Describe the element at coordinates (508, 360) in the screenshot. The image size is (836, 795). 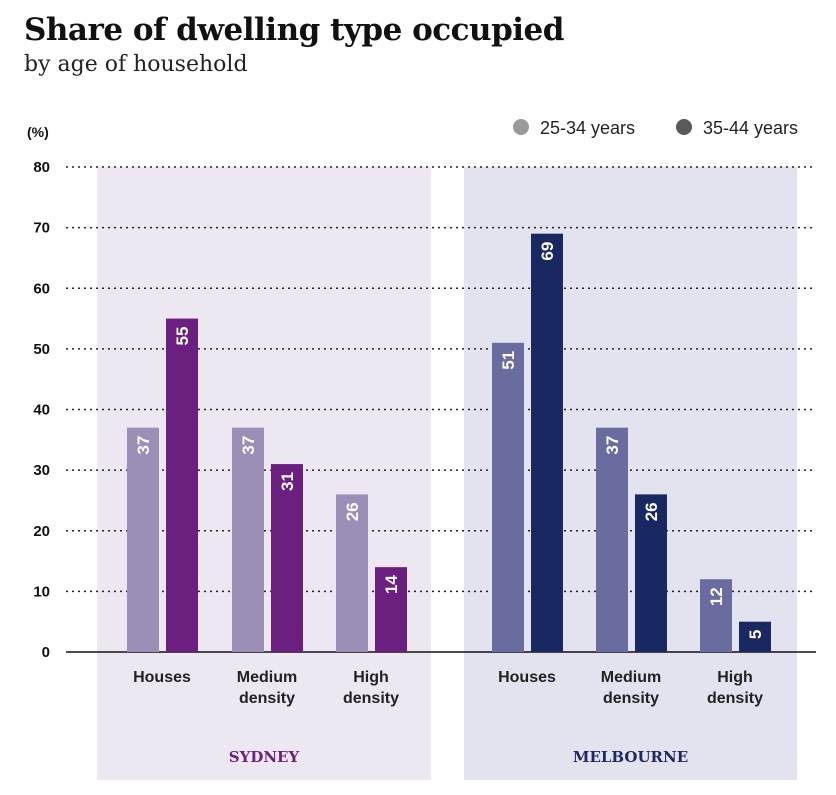
I see `data-label: 51` at that location.